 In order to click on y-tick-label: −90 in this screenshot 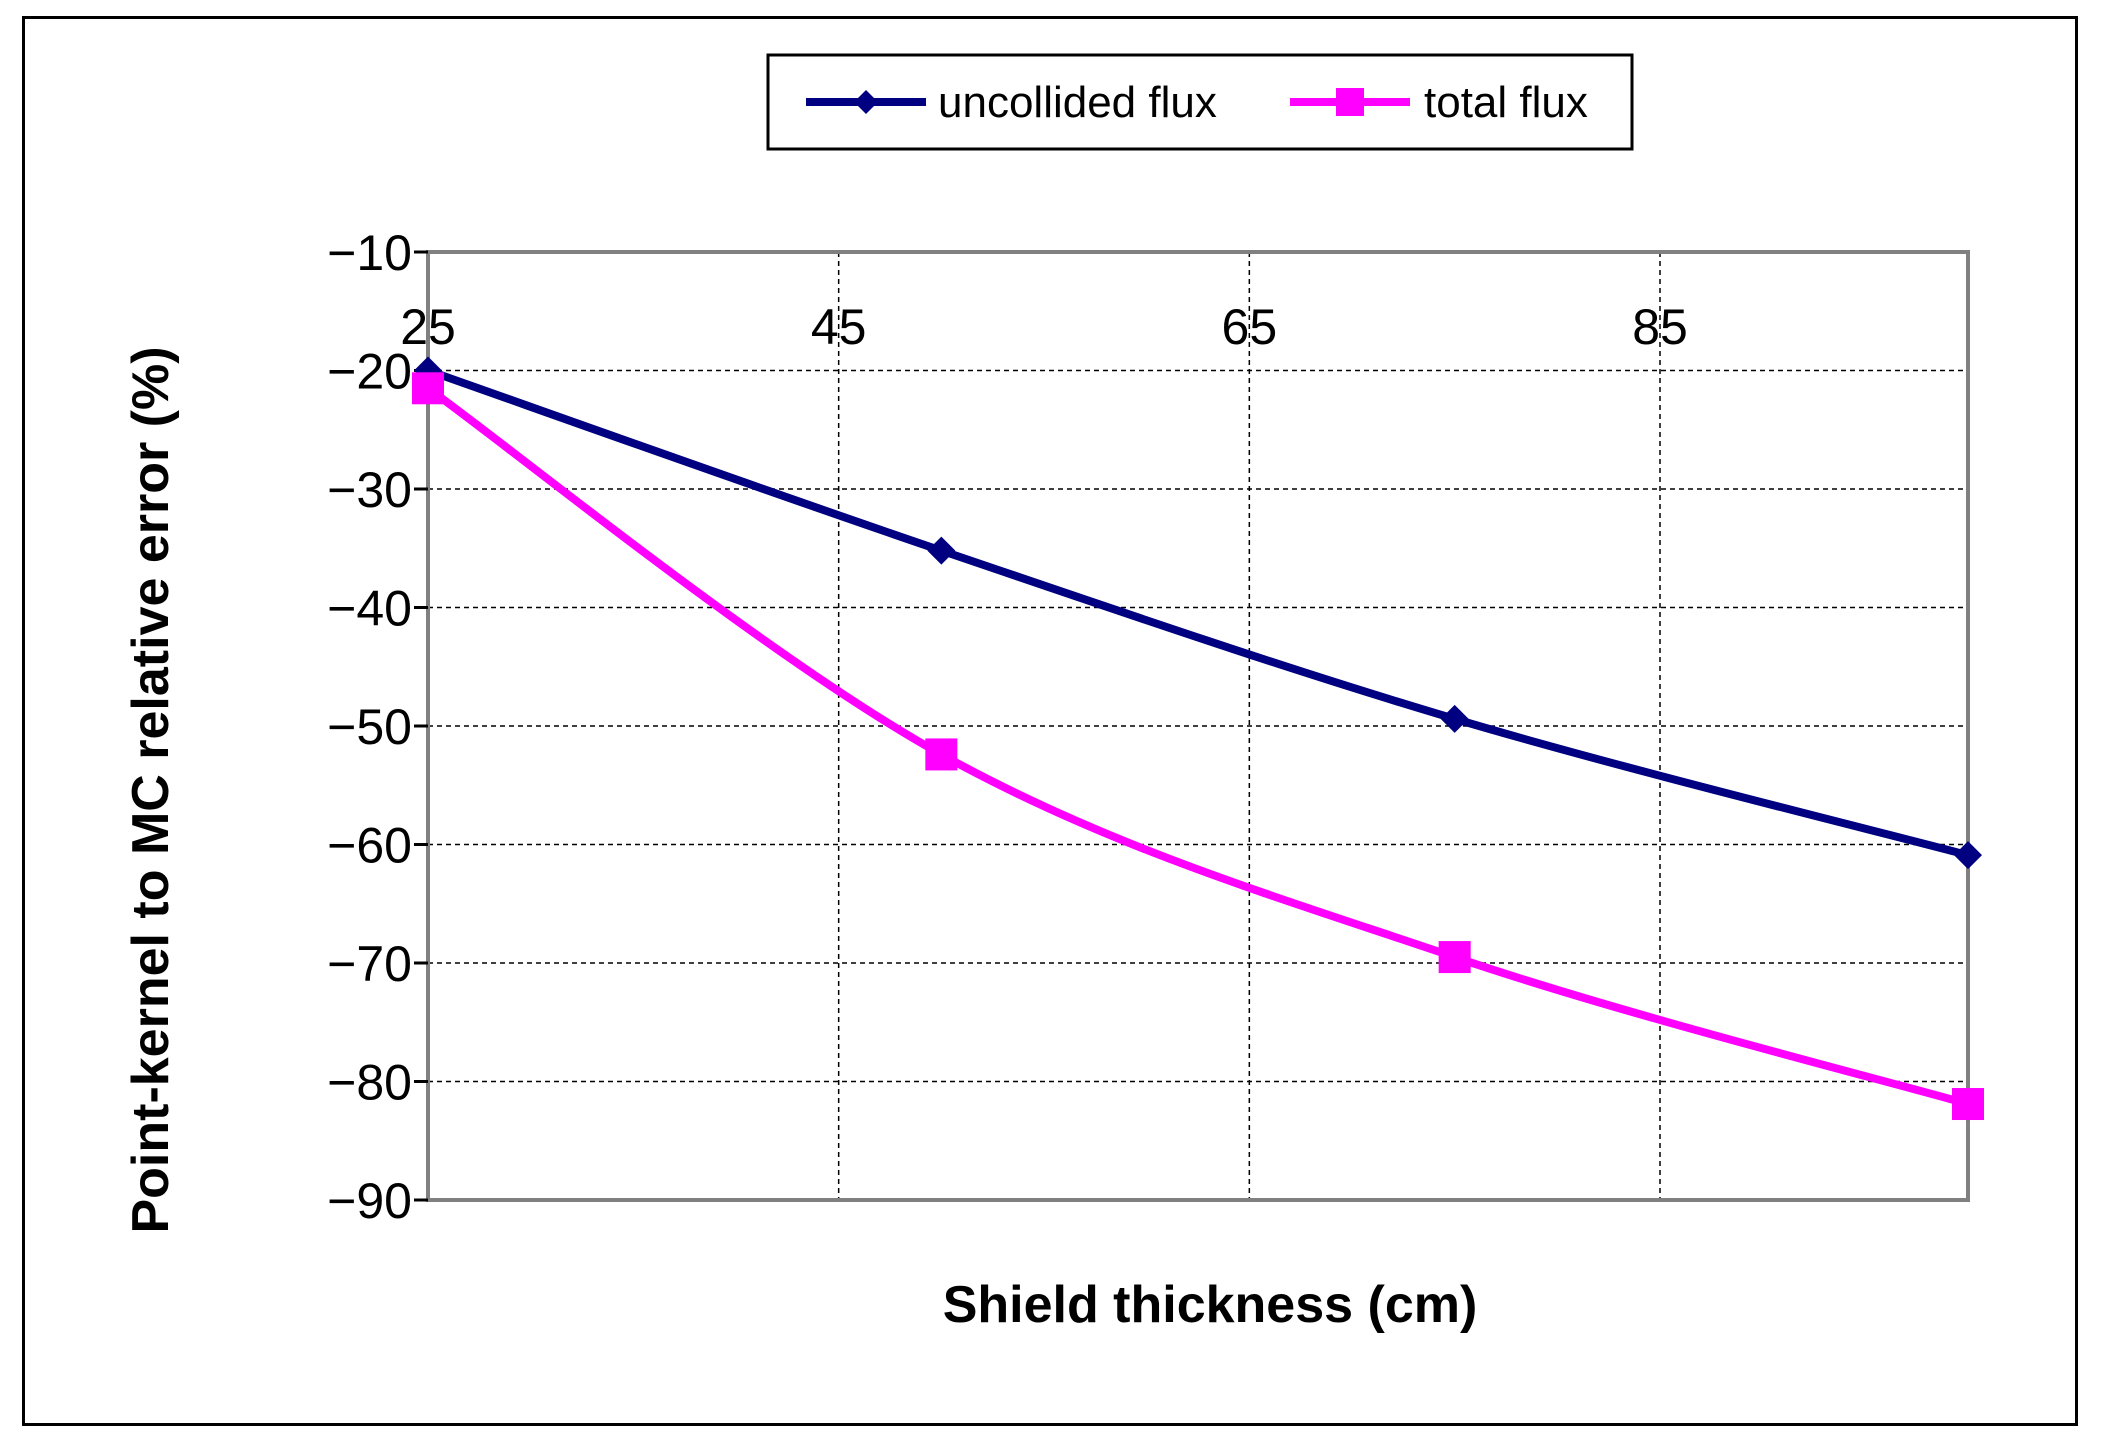, I will do `click(369, 1201)`.